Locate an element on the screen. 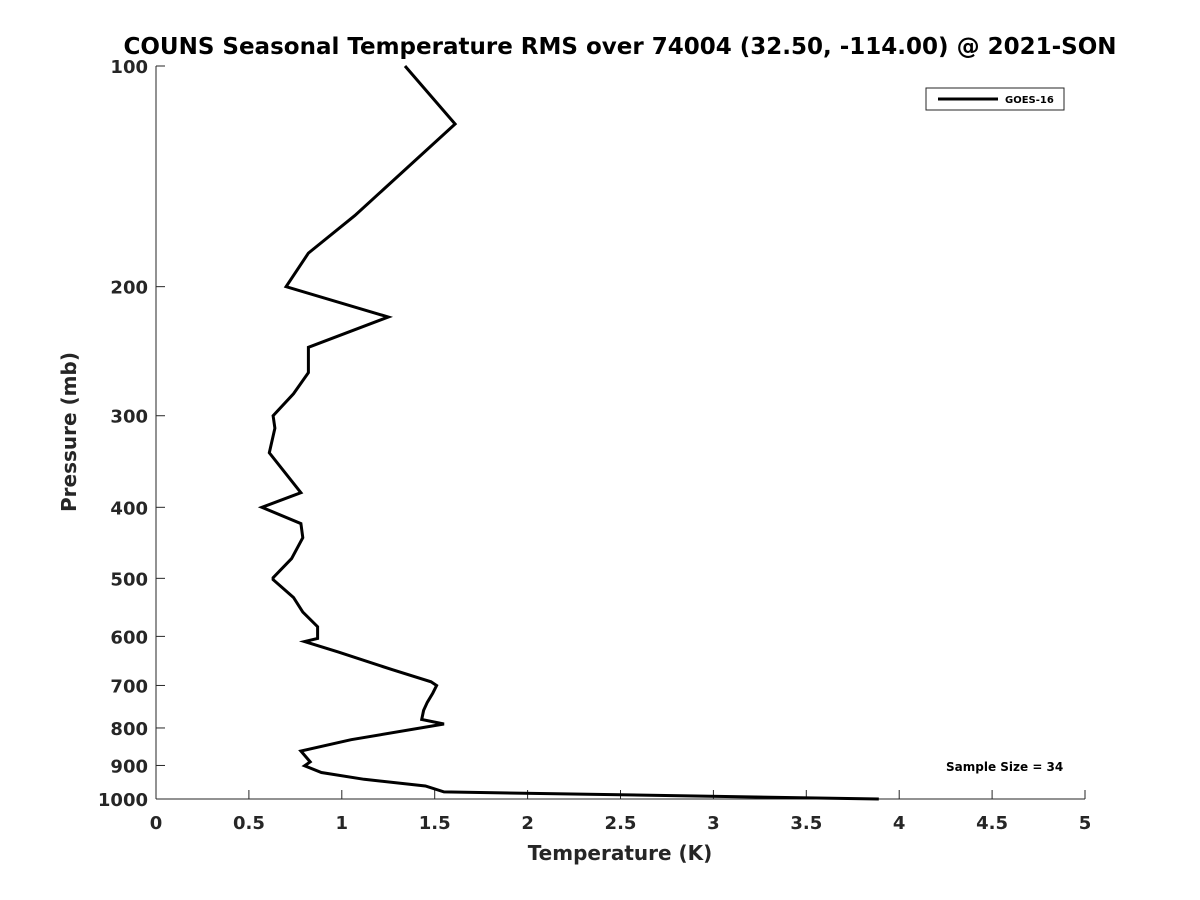 This screenshot has height=900, width=1200. legend: GOES-16 is located at coordinates (995, 99).